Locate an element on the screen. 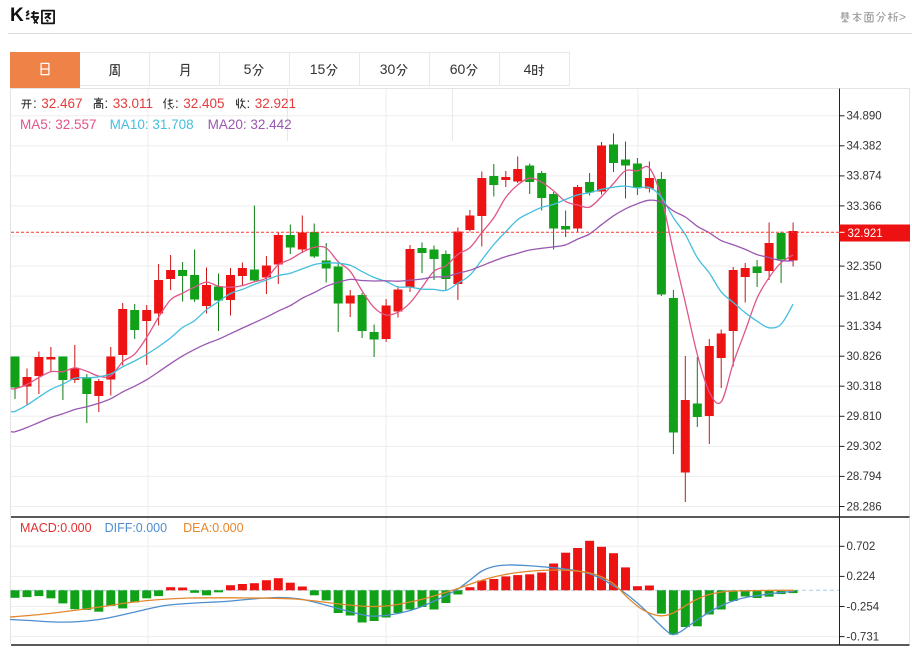  svg-text: 30.318 is located at coordinates (864, 387).